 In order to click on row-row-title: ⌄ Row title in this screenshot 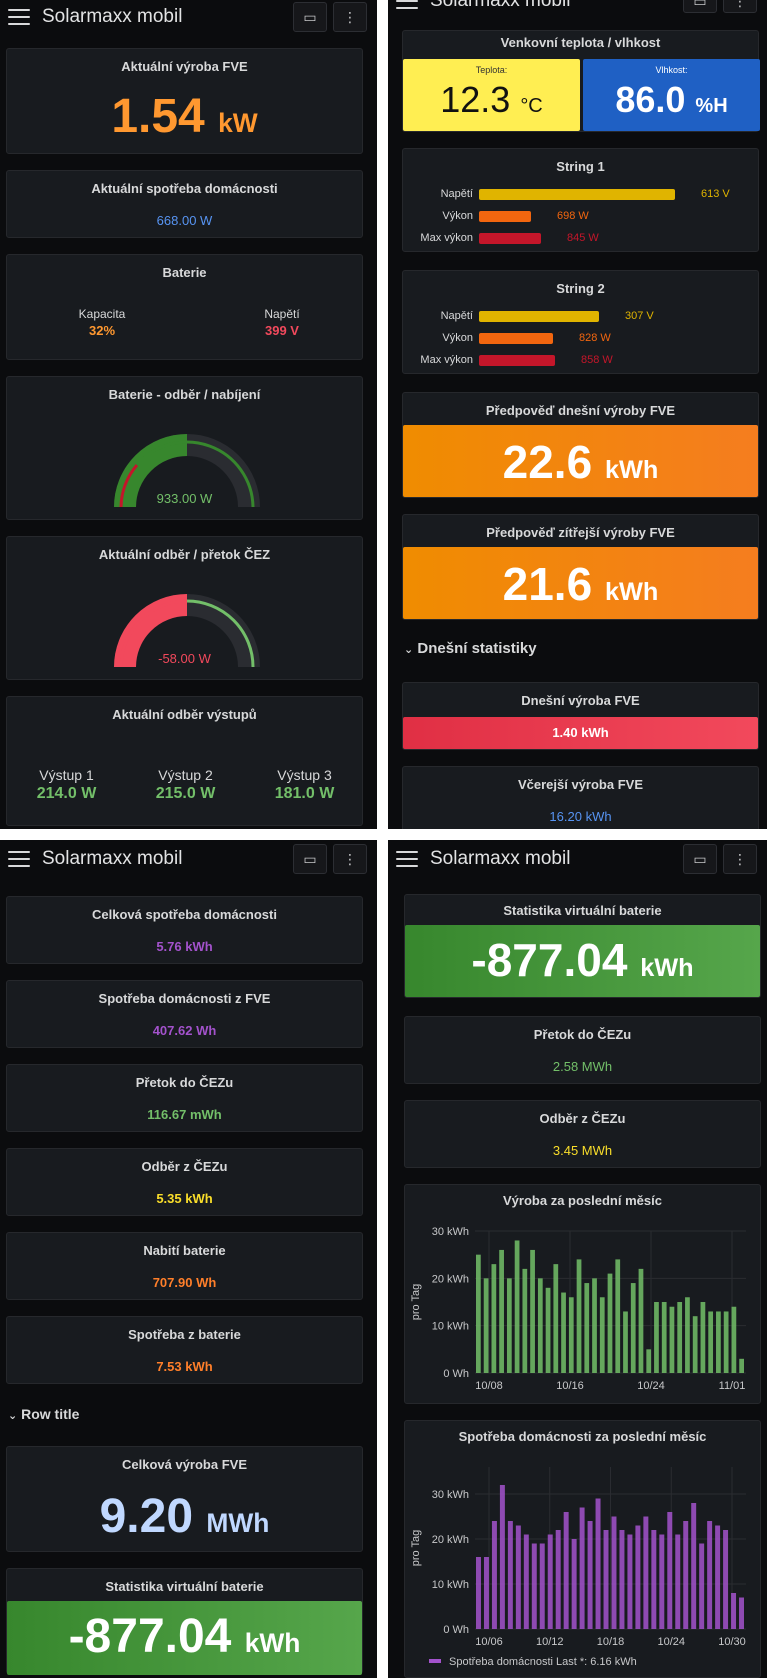, I will do `click(43, 1414)`.